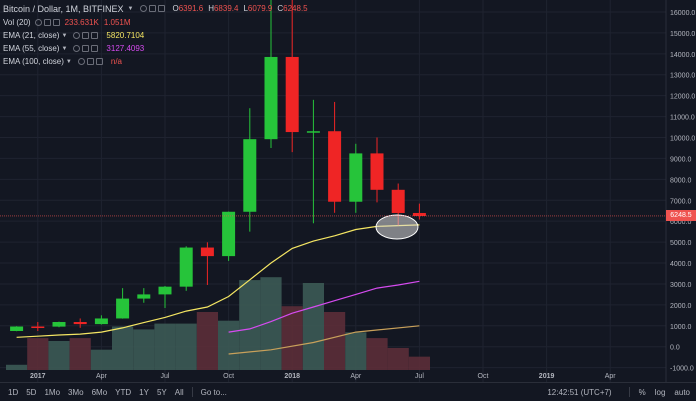 Image resolution: width=696 pixels, height=401 pixels. What do you see at coordinates (397, 227) in the screenshot?
I see `highlight-ellipse` at bounding box center [397, 227].